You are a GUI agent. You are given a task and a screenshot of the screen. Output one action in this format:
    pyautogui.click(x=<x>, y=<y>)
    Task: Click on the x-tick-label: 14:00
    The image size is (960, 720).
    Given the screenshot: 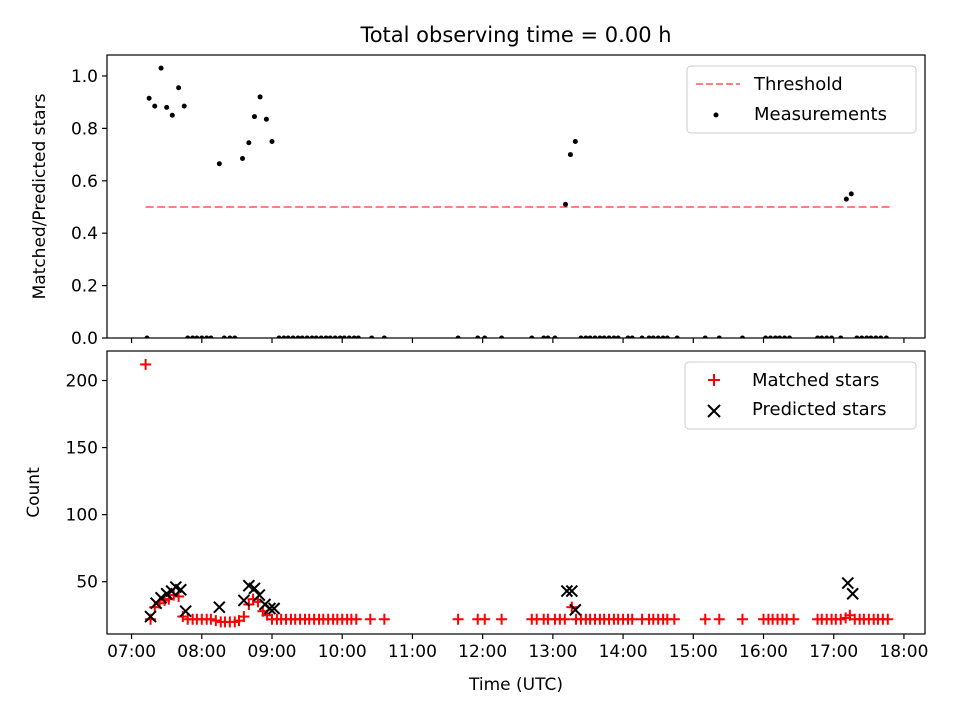 What is the action you would take?
    pyautogui.click(x=623, y=652)
    